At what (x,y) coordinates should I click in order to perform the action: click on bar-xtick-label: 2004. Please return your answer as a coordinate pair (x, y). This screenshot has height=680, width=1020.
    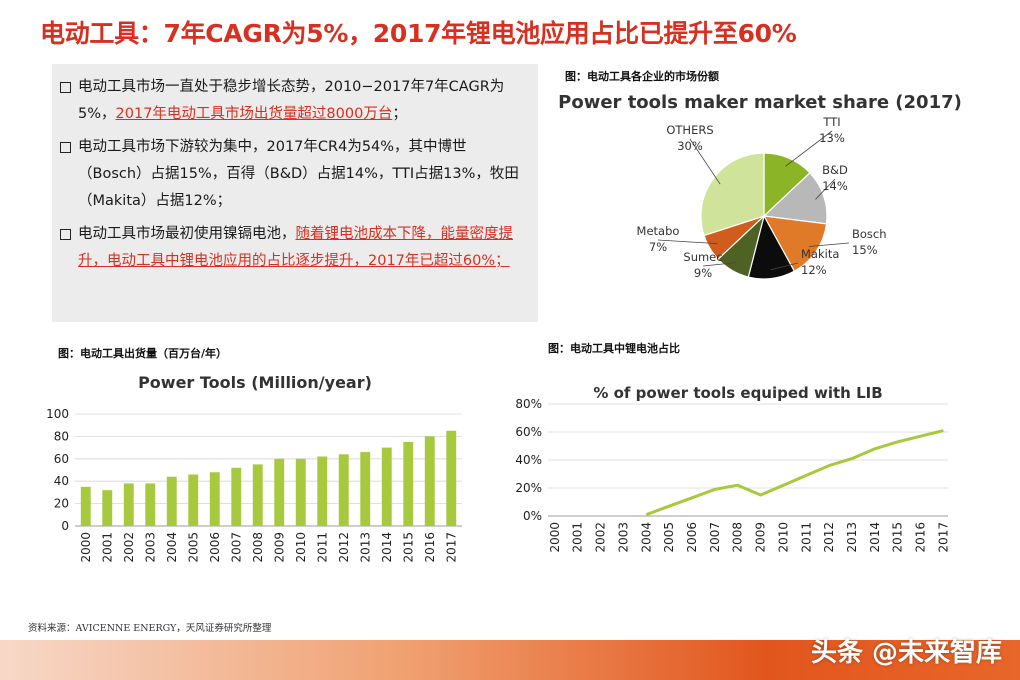
    Looking at the image, I should click on (172, 547).